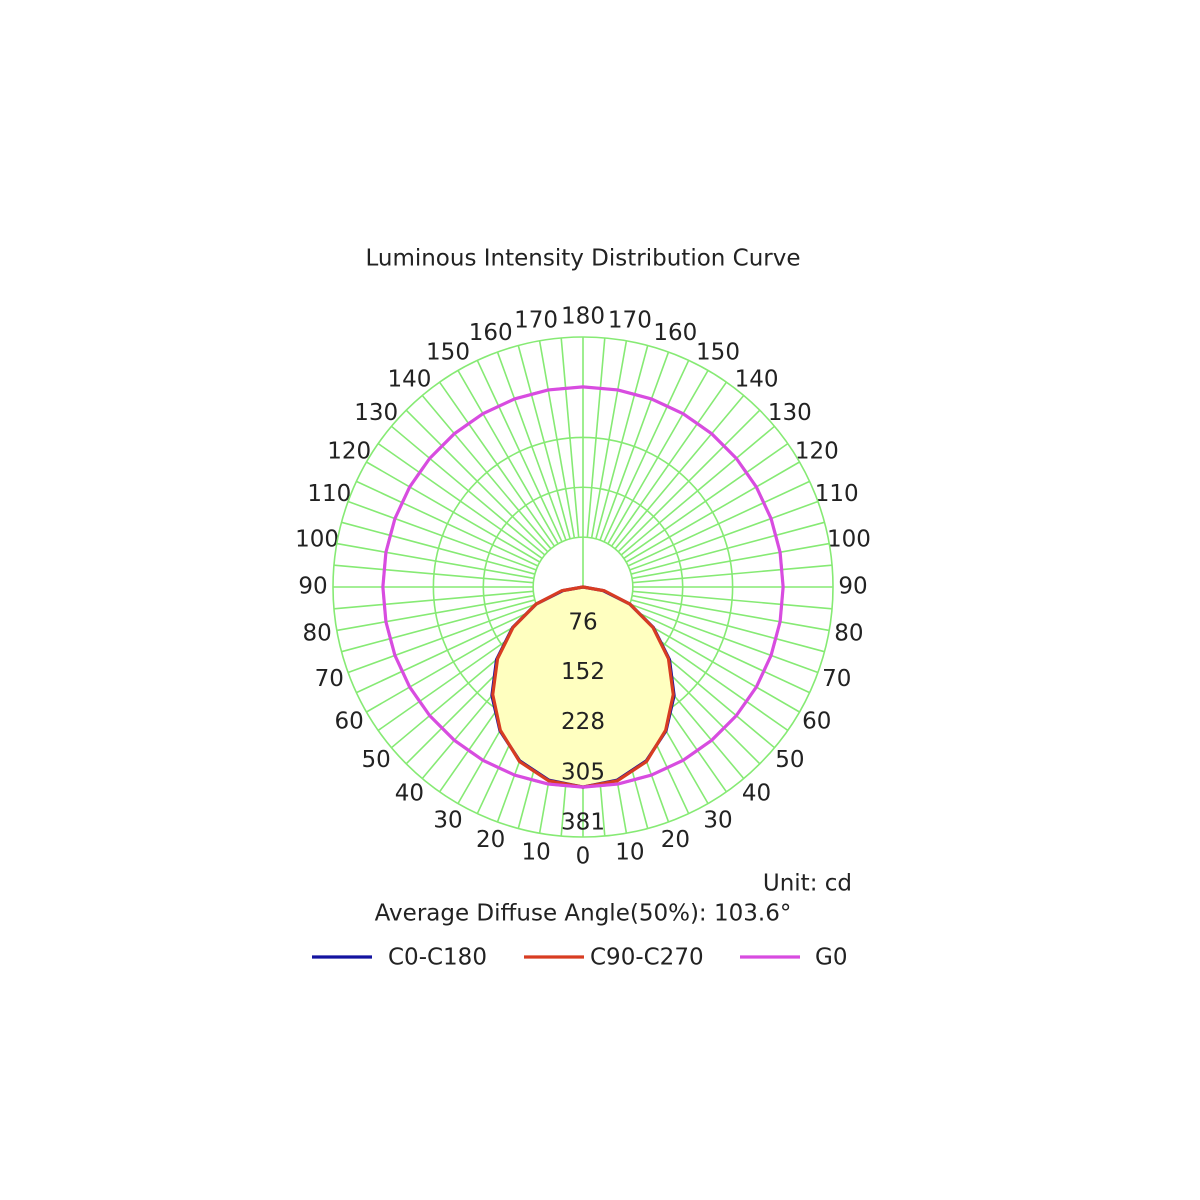  Describe the element at coordinates (583, 722) in the screenshot. I see `radial-tick-label: 228` at that location.